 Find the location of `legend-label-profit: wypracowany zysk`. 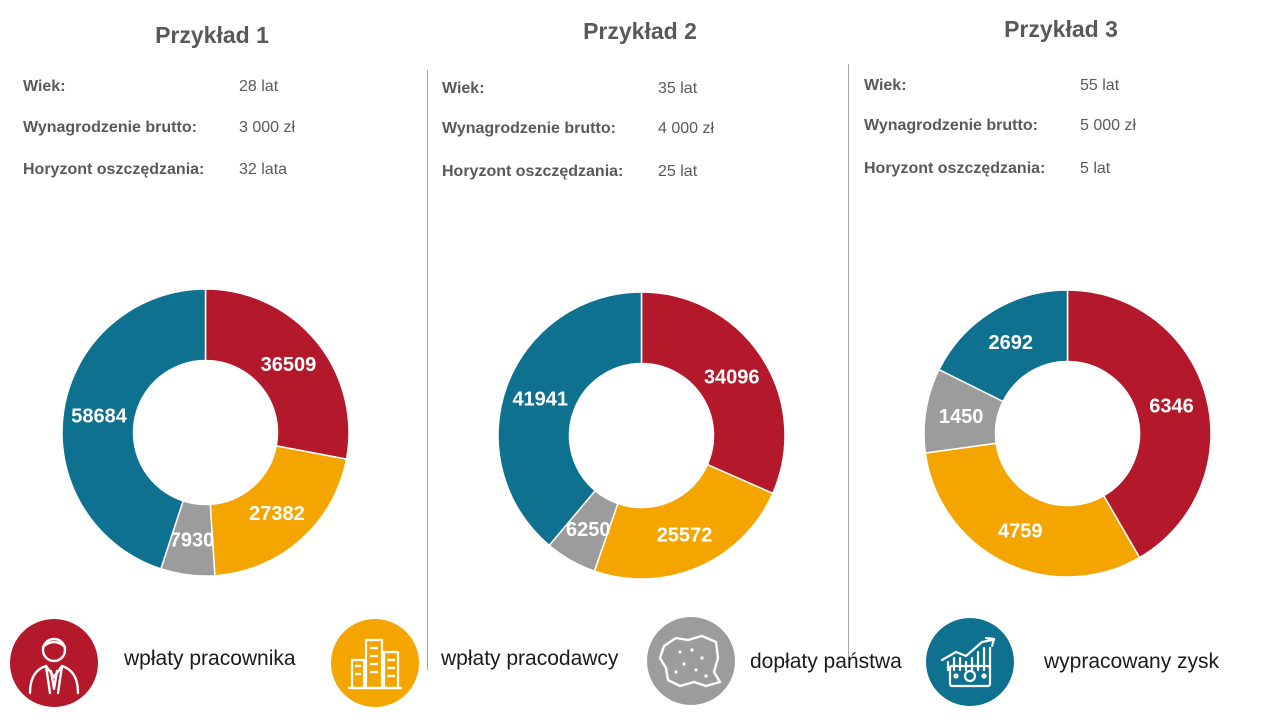

legend-label-profit: wypracowany zysk is located at coordinates (1132, 661).